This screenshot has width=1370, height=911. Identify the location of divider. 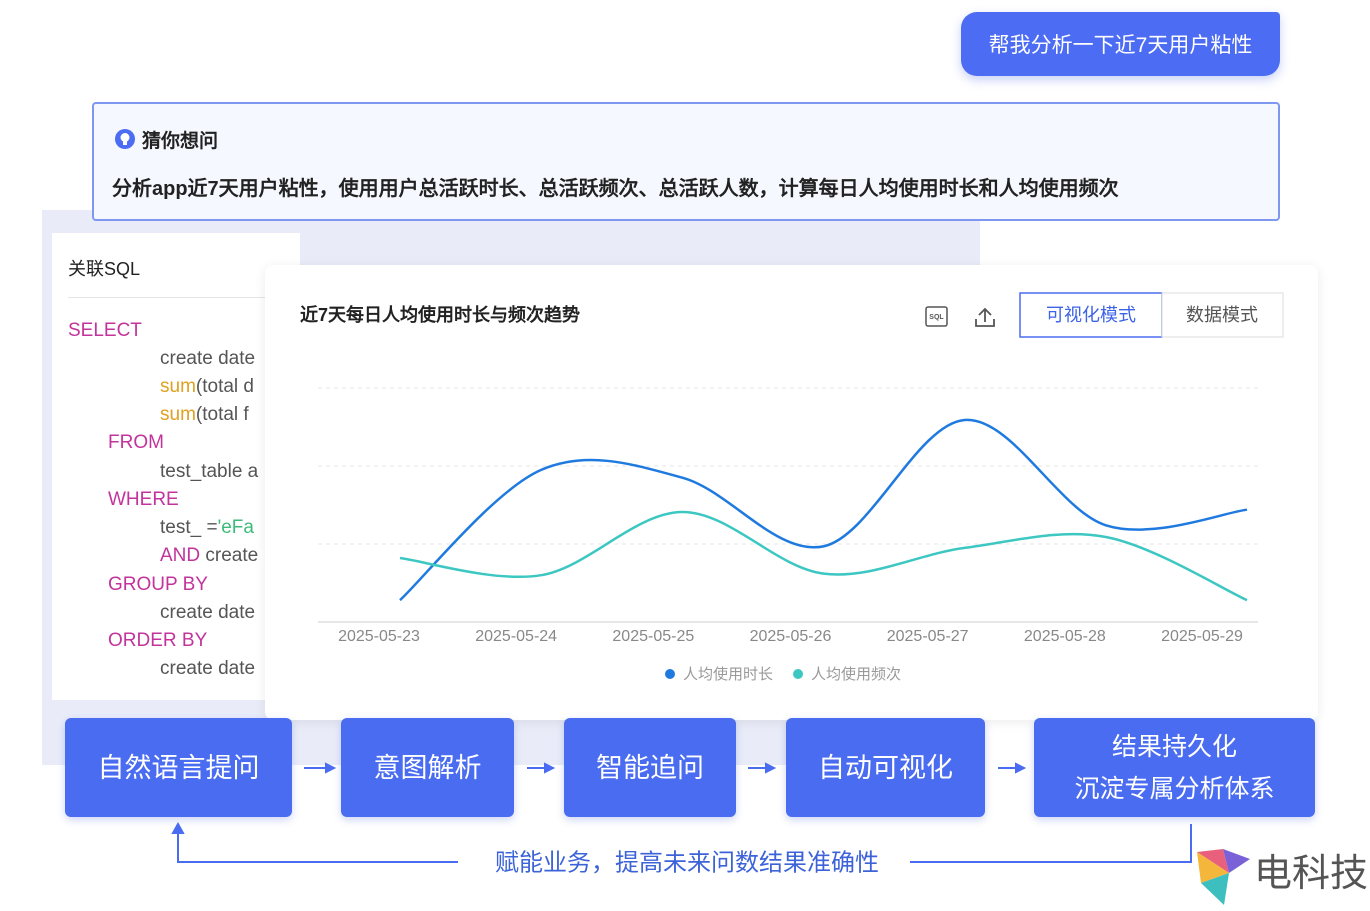
(168, 297).